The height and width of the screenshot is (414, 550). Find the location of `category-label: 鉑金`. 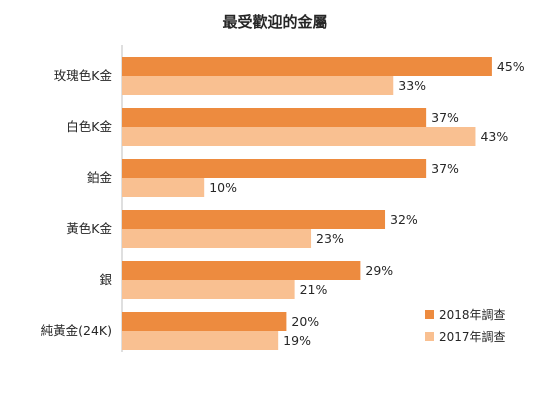

category-label: 鉑金 is located at coordinates (100, 177).